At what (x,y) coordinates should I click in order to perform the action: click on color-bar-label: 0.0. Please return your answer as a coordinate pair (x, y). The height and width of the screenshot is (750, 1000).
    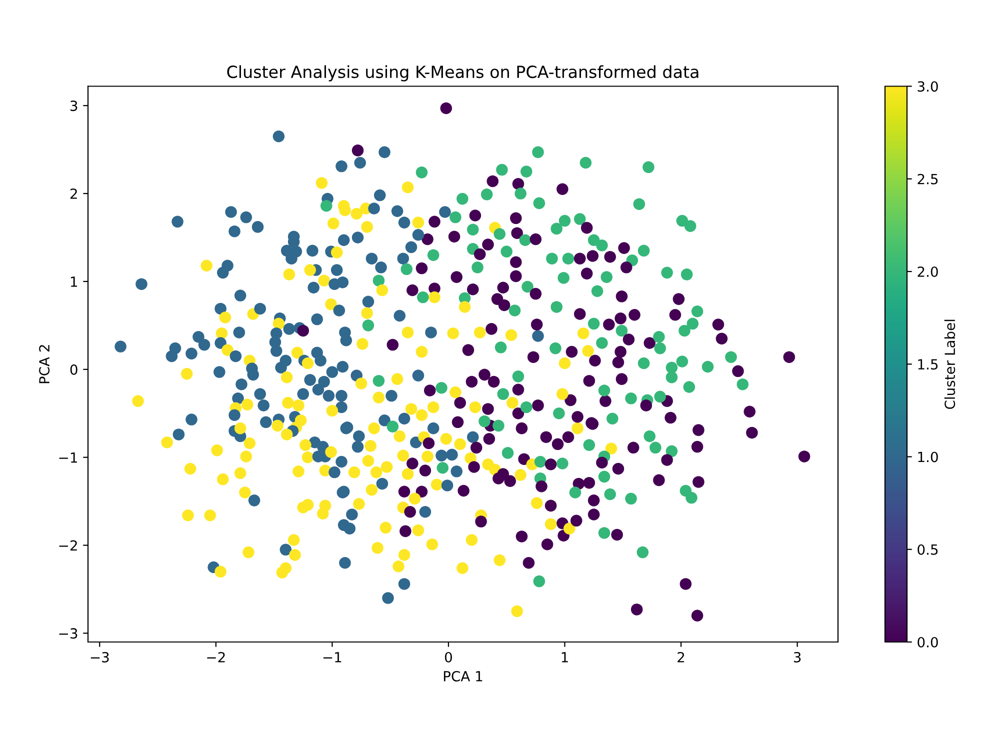
    Looking at the image, I should click on (928, 642).